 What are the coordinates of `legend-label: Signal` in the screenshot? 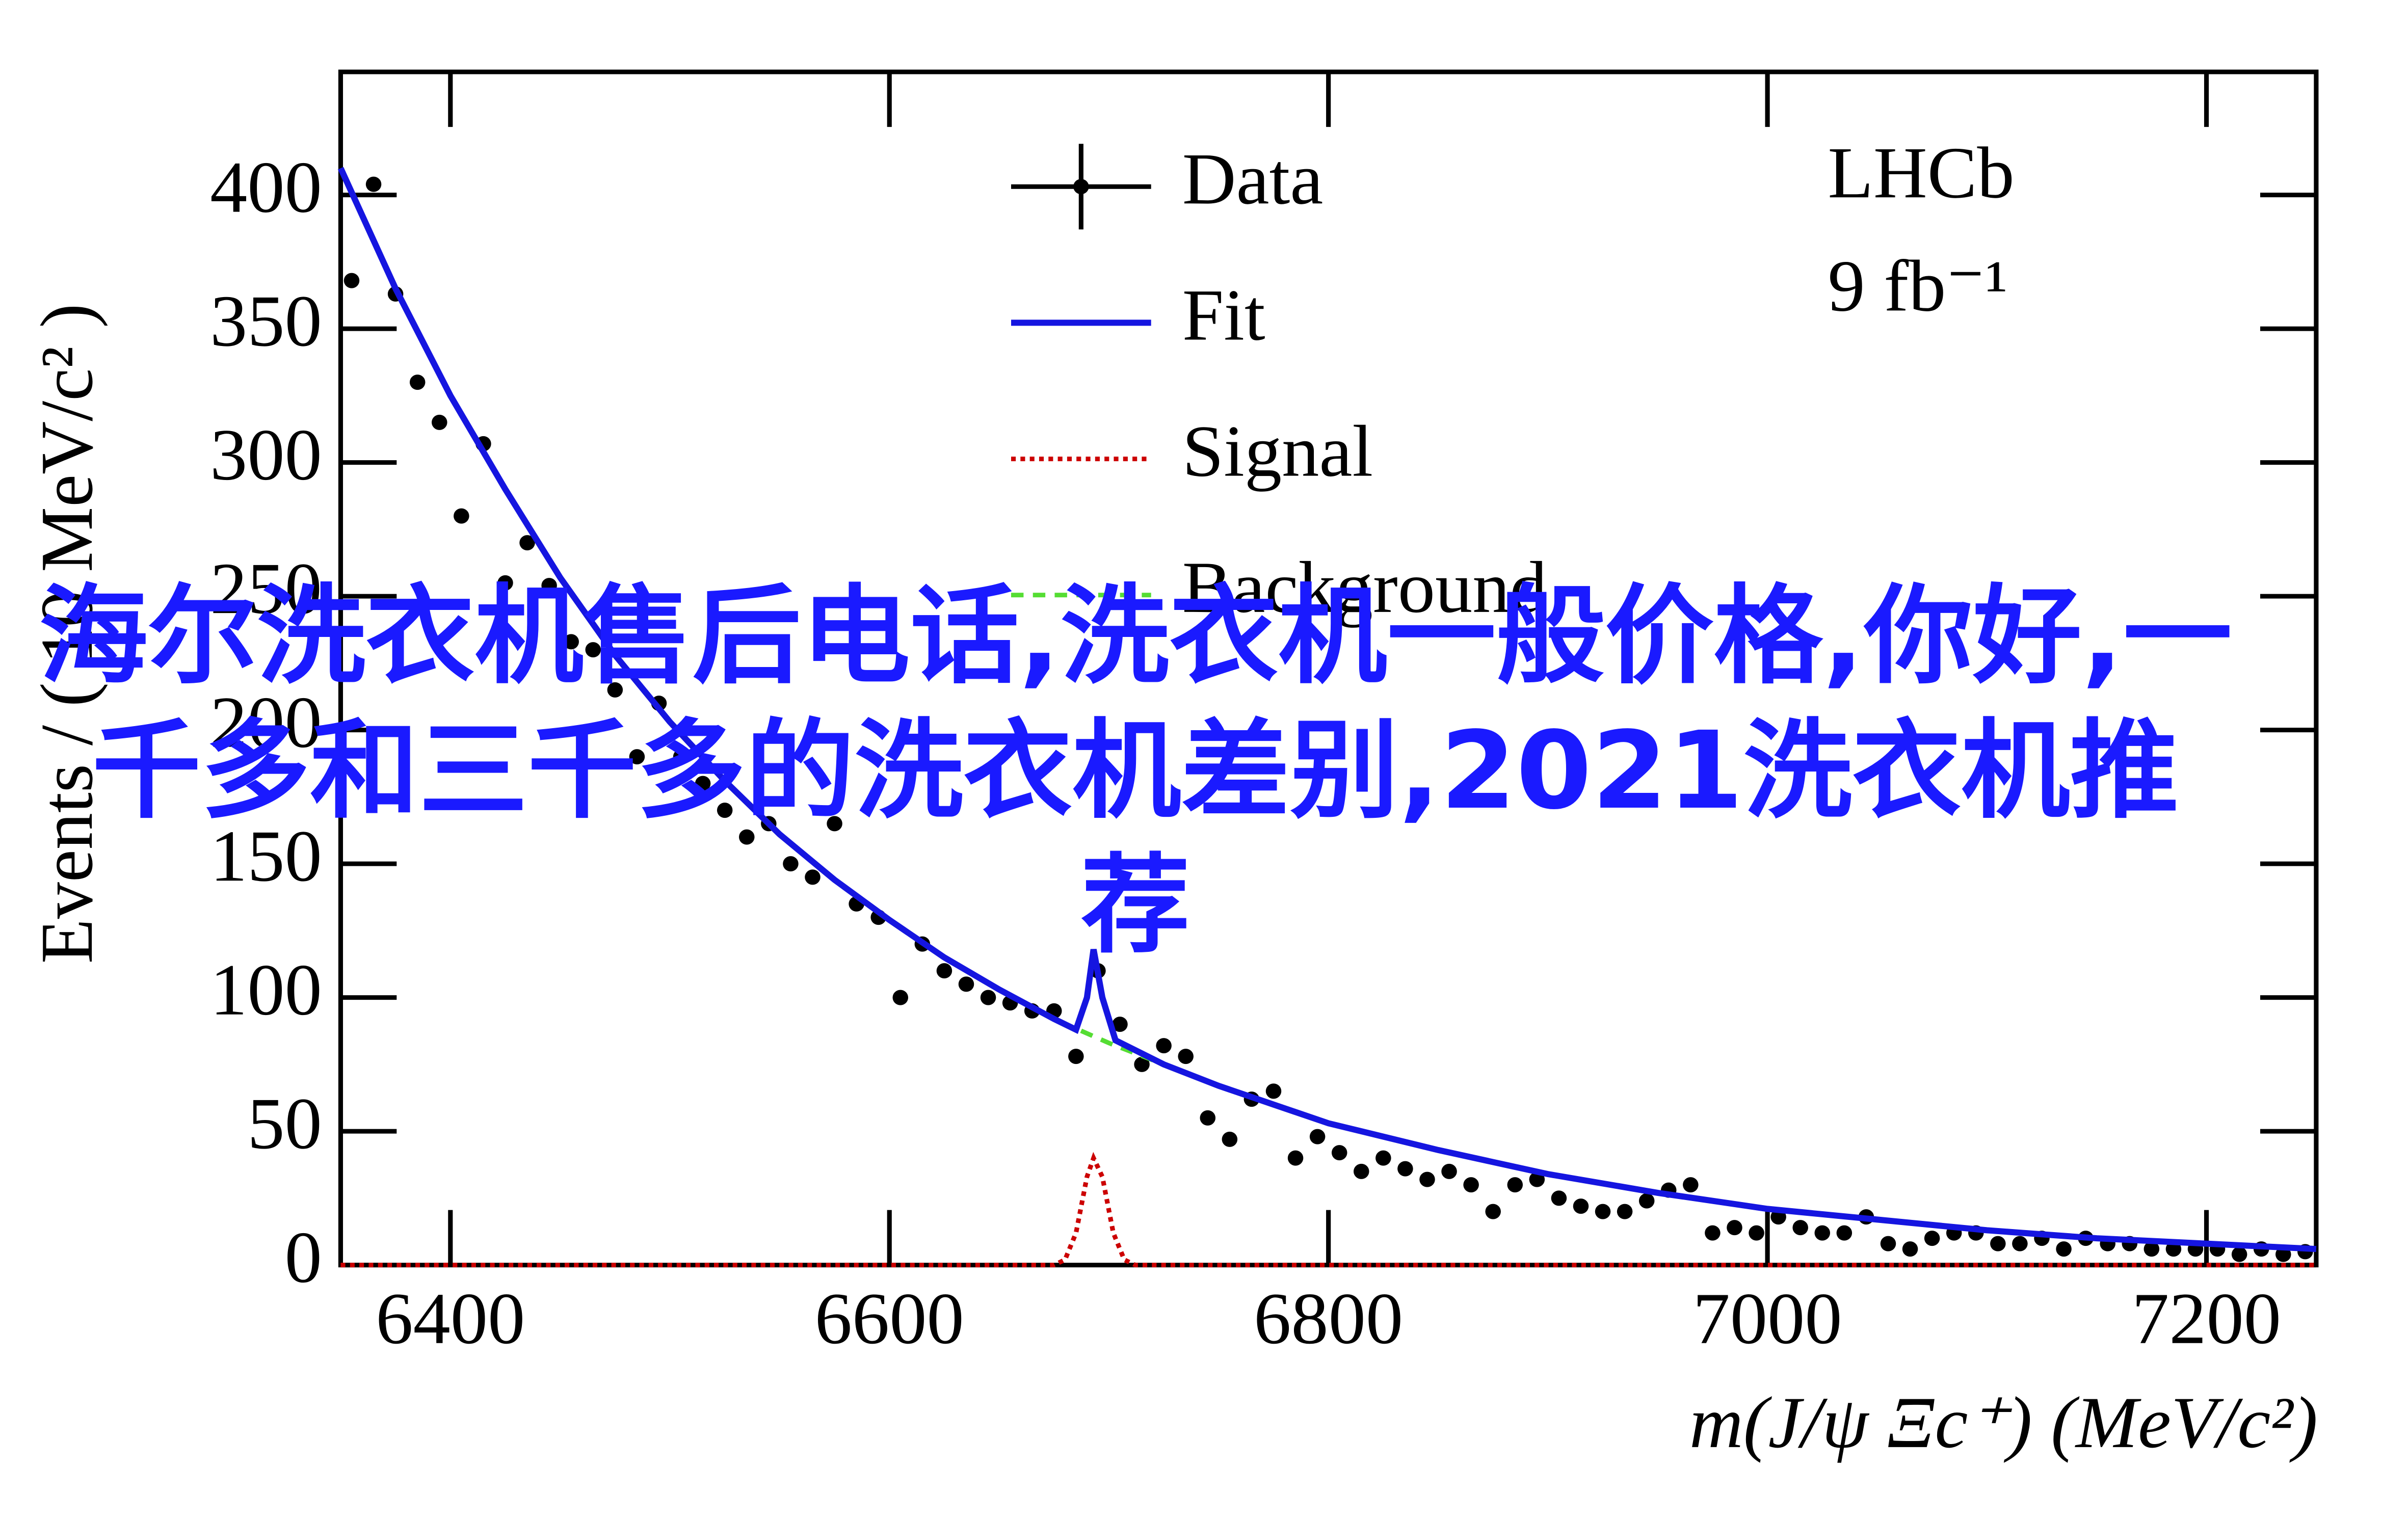 It's located at (1278, 451).